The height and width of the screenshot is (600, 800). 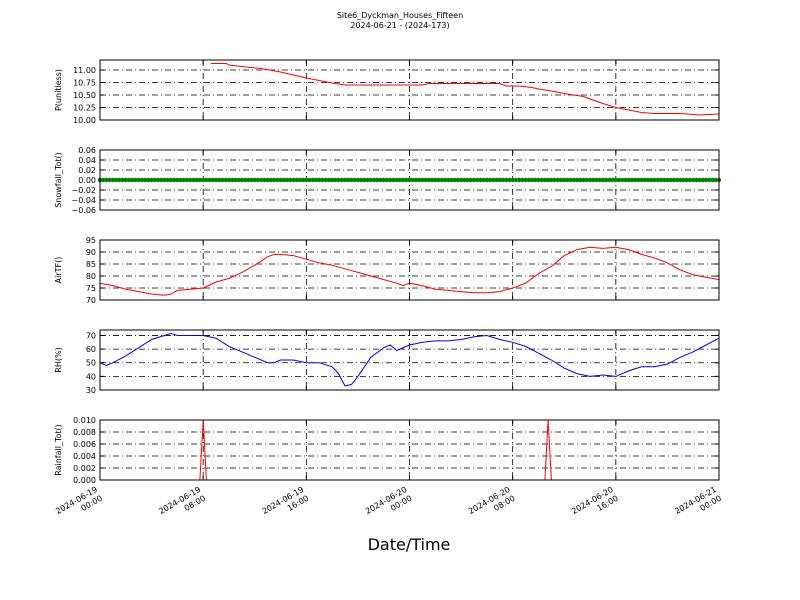 What do you see at coordinates (698, 505) in the screenshot?
I see `x-tick-label: 2024-06-2100:00` at bounding box center [698, 505].